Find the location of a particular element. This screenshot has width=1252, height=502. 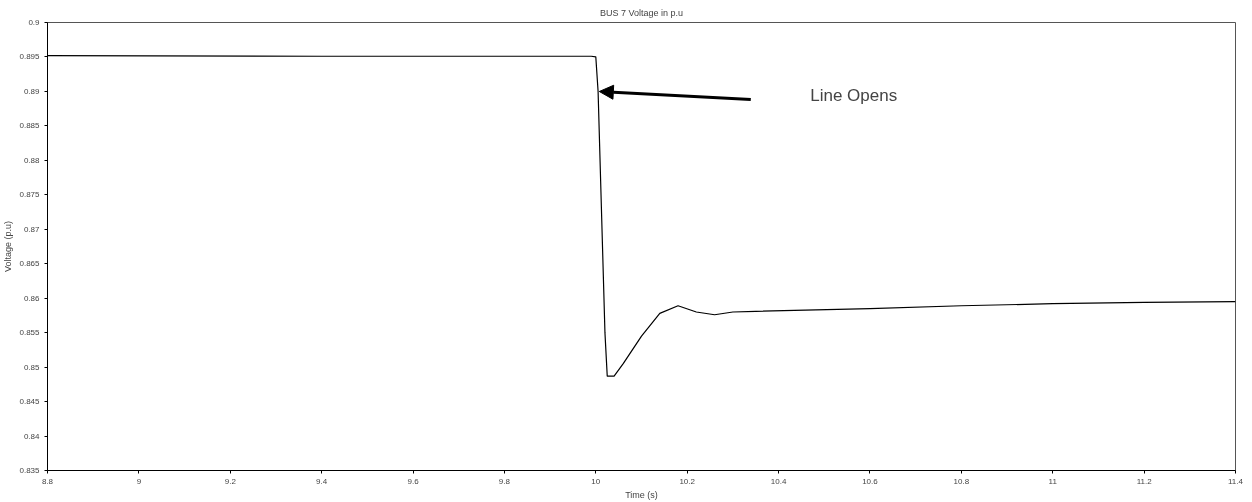

y-tick-label: 0.885 is located at coordinates (30, 126).